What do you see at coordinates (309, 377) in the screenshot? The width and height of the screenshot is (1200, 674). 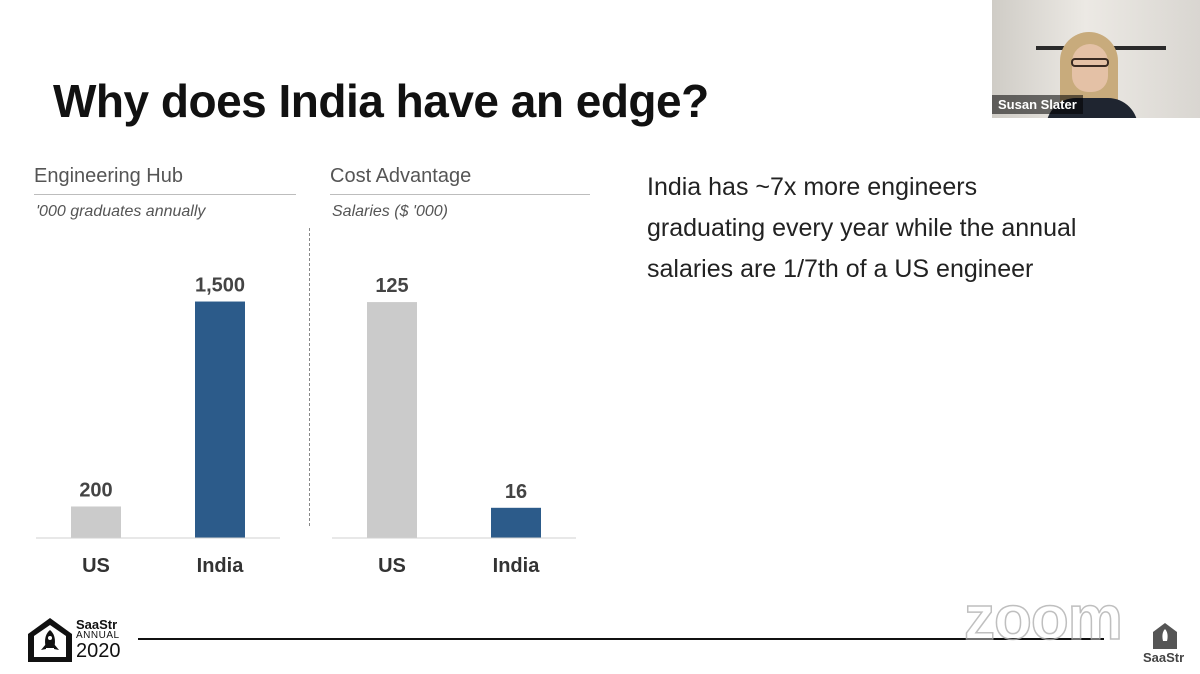 I see `chart-divider` at bounding box center [309, 377].